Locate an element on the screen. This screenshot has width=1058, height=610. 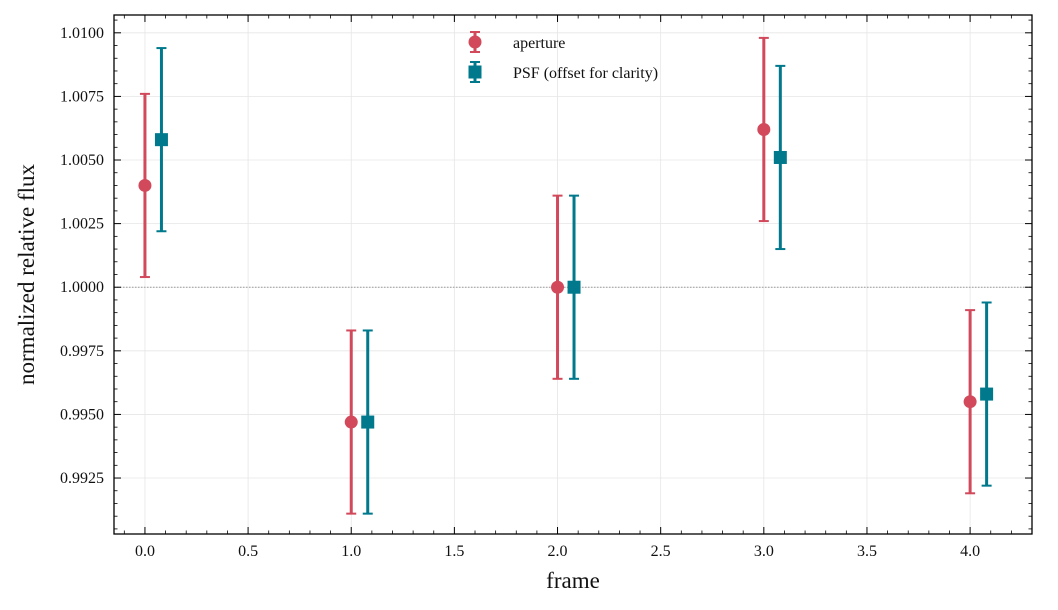
legend-item-psf: PSF (offset for clarity) is located at coordinates (563, 72).